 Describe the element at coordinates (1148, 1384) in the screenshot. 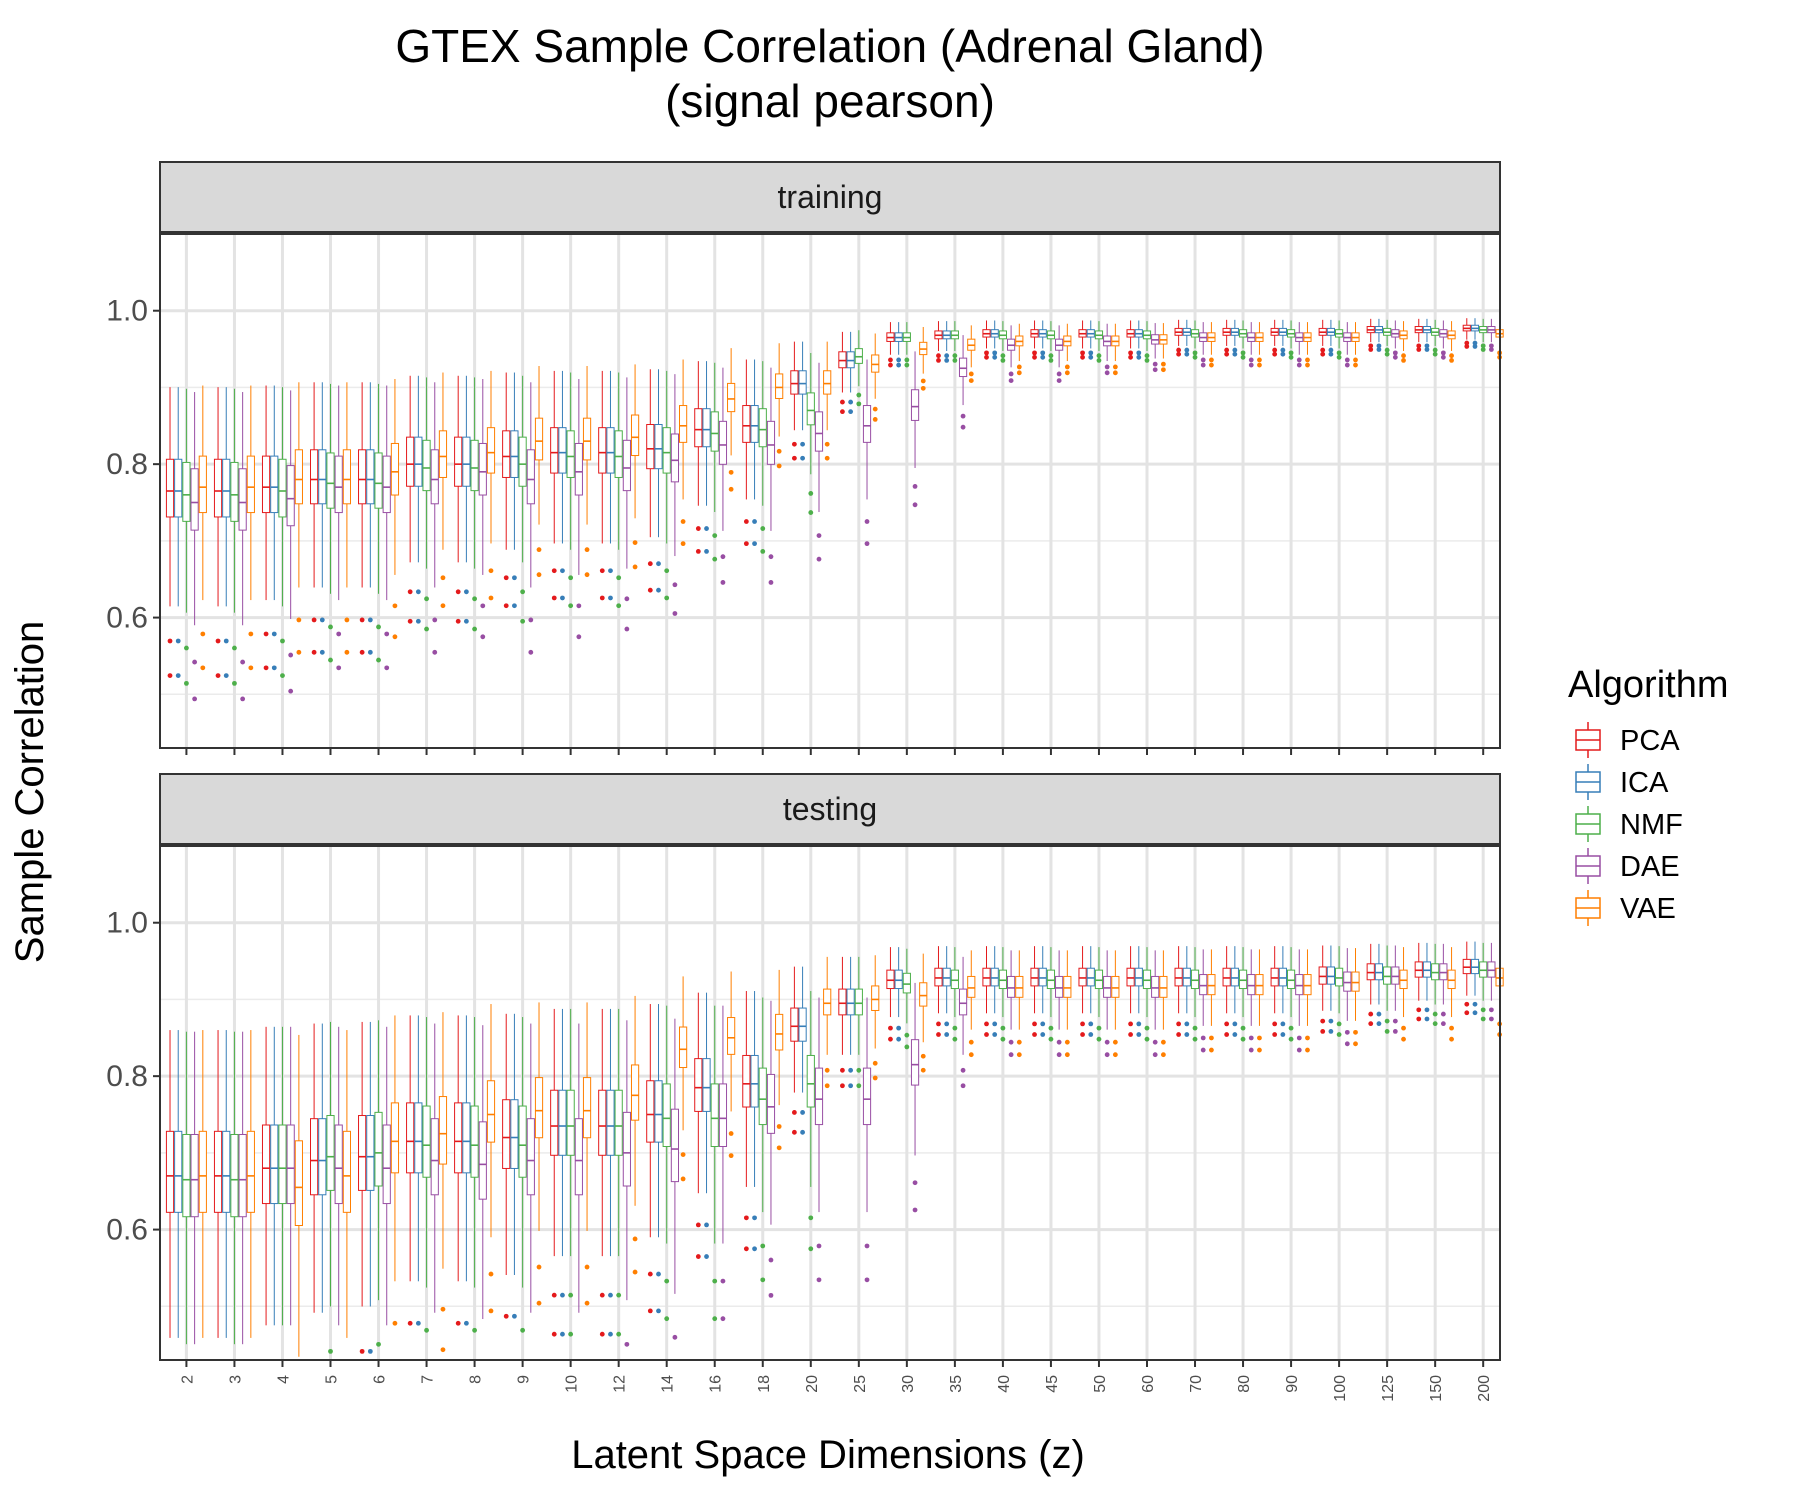

I see `x-tick-label: 60` at that location.